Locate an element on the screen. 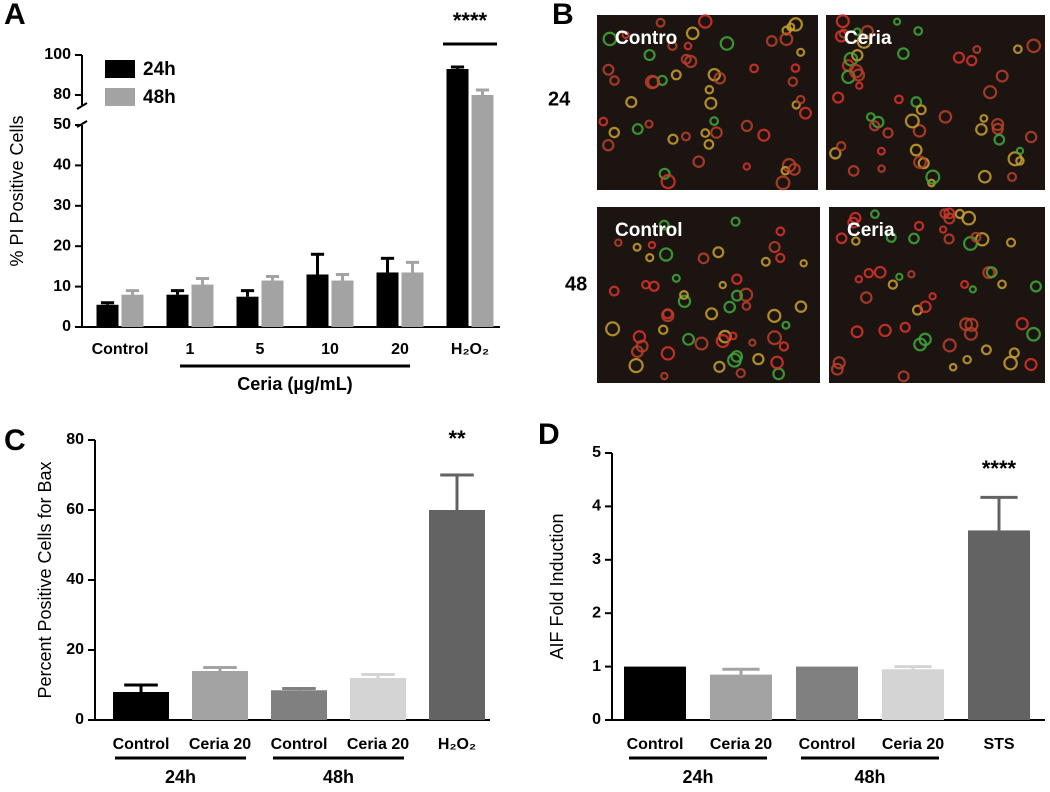 The width and height of the screenshot is (1050, 792). x-tick-label: Control is located at coordinates (655, 744).